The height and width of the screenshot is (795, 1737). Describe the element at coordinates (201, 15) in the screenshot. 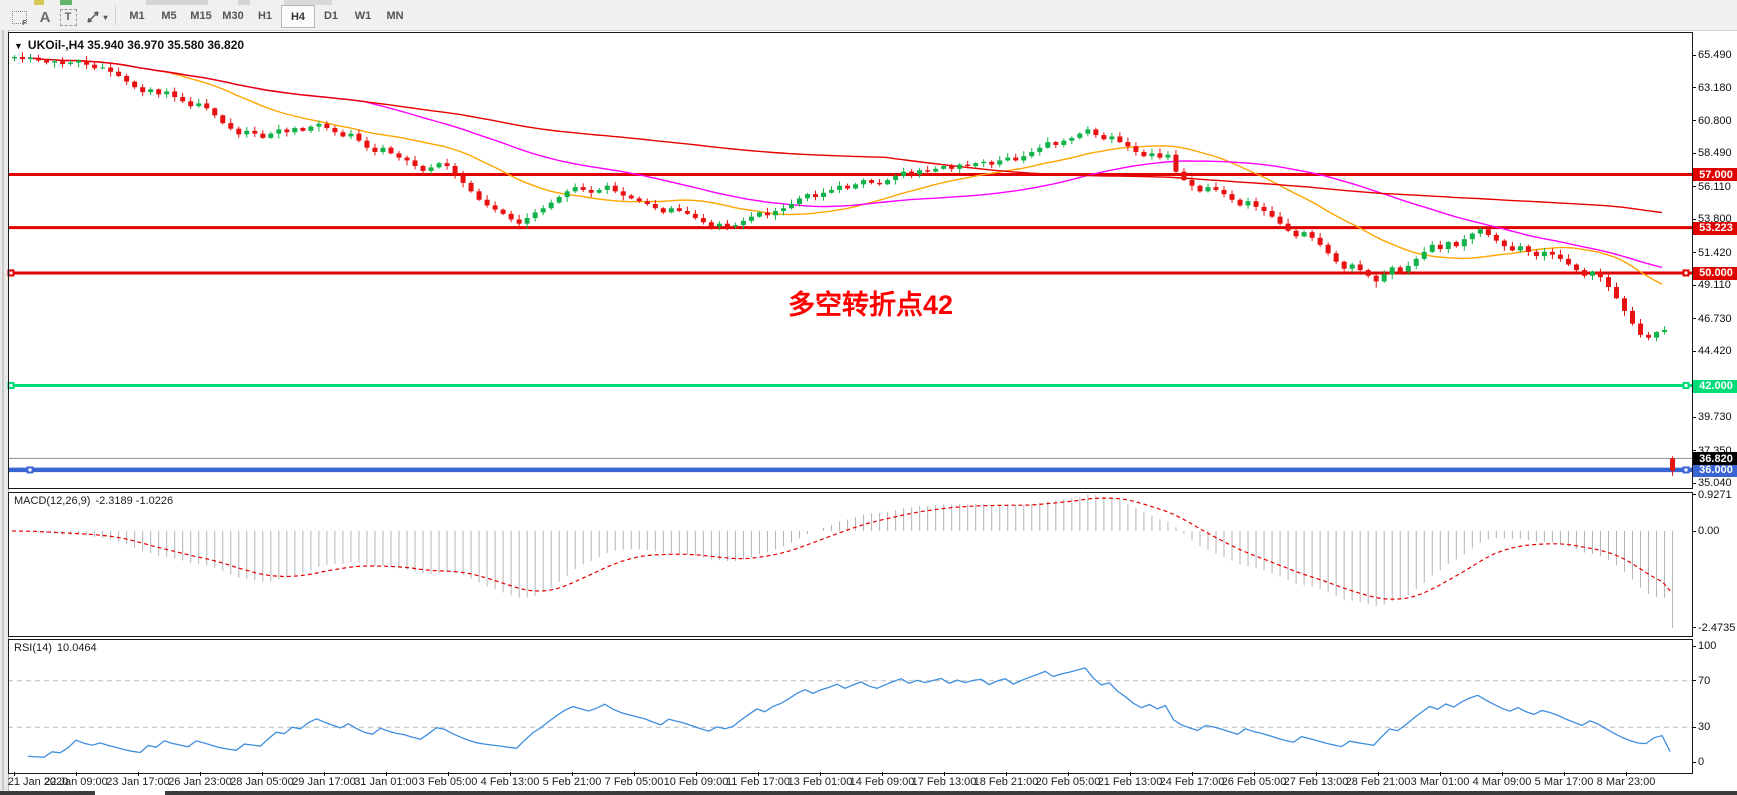

I see `timeframe-M15-button: M15` at that location.